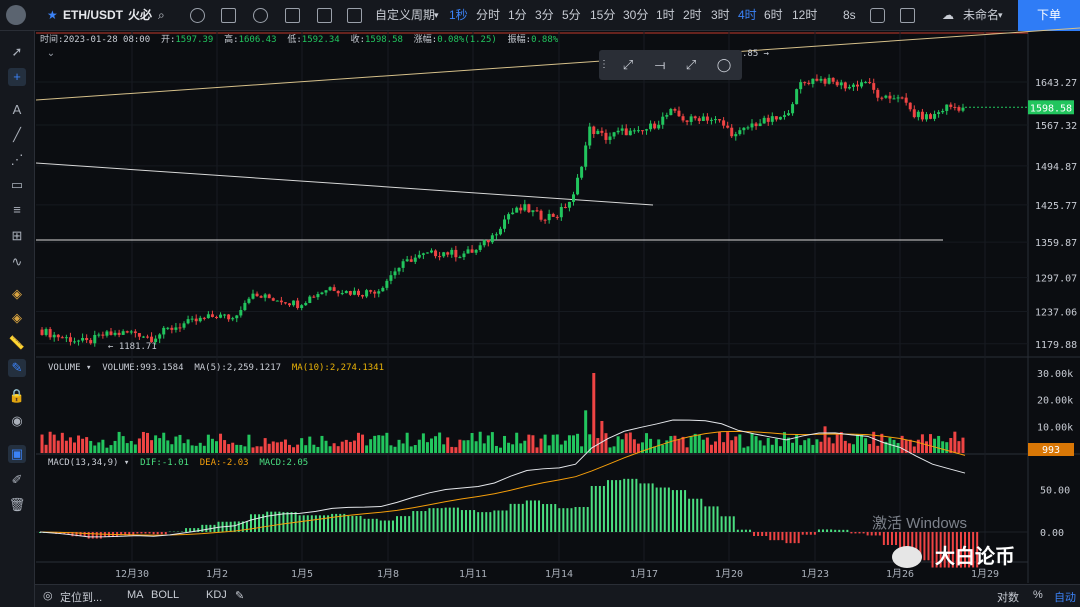 This screenshot has width=1080, height=607. I want to click on layout-name: 未命名, so click(981, 15).